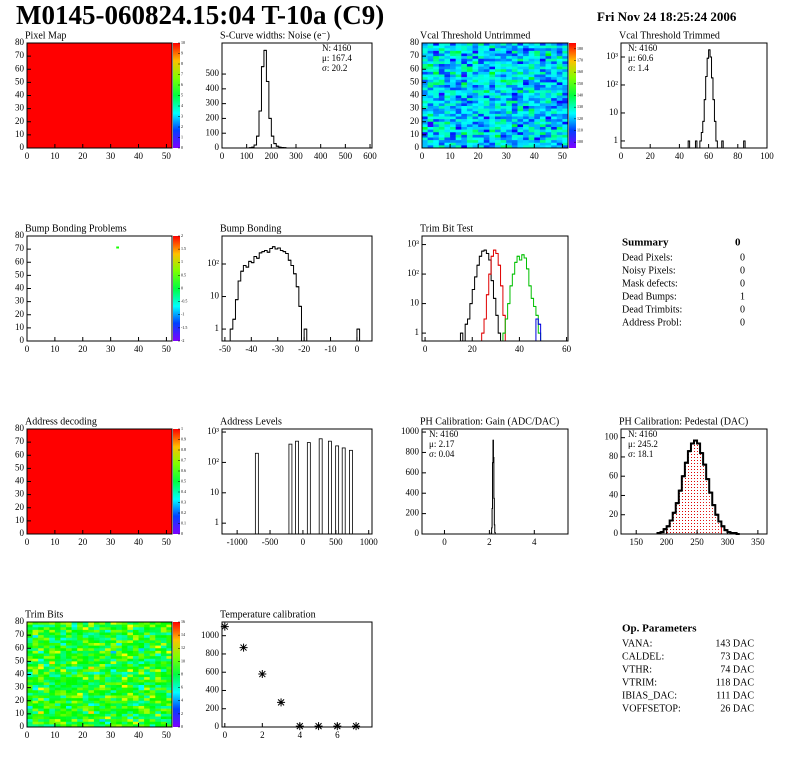 This screenshot has width=796, height=772. I want to click on y-tick-label: 600, so click(413, 472).